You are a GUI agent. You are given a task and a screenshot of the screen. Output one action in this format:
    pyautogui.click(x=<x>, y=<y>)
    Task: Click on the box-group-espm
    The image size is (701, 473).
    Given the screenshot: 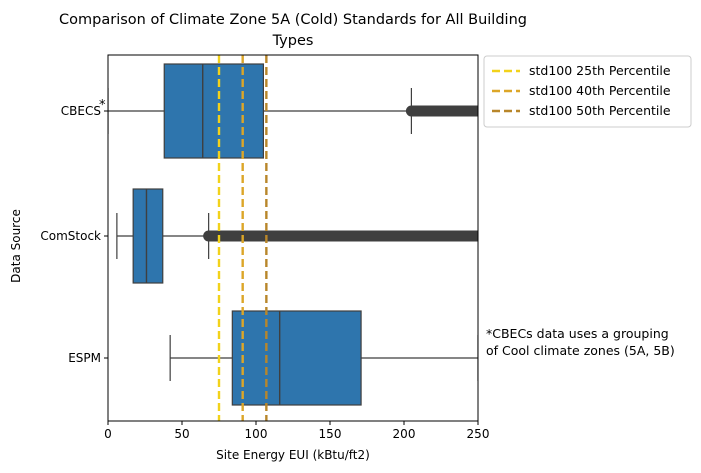 What is the action you would take?
    pyautogui.click(x=323, y=358)
    